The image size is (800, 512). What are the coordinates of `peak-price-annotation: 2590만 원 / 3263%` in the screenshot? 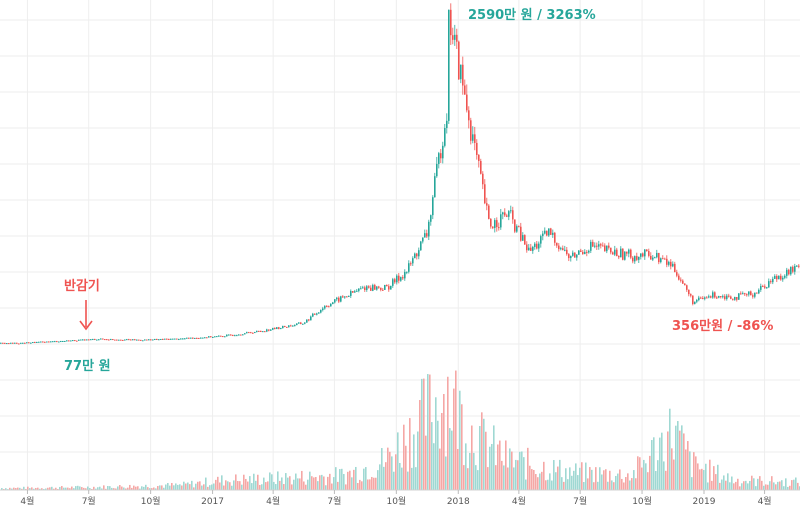 It's located at (532, 15).